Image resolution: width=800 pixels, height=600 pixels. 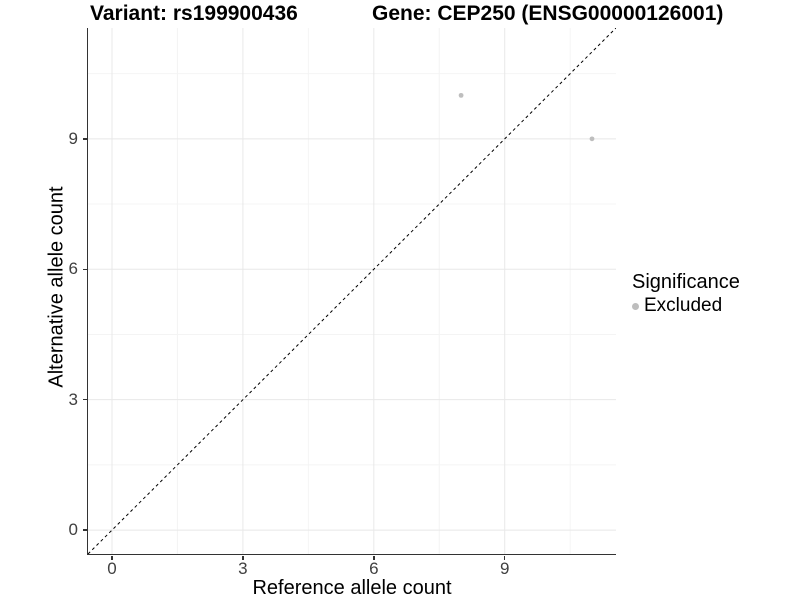 What do you see at coordinates (352, 588) in the screenshot?
I see `x-axis-title: Reference allele count` at bounding box center [352, 588].